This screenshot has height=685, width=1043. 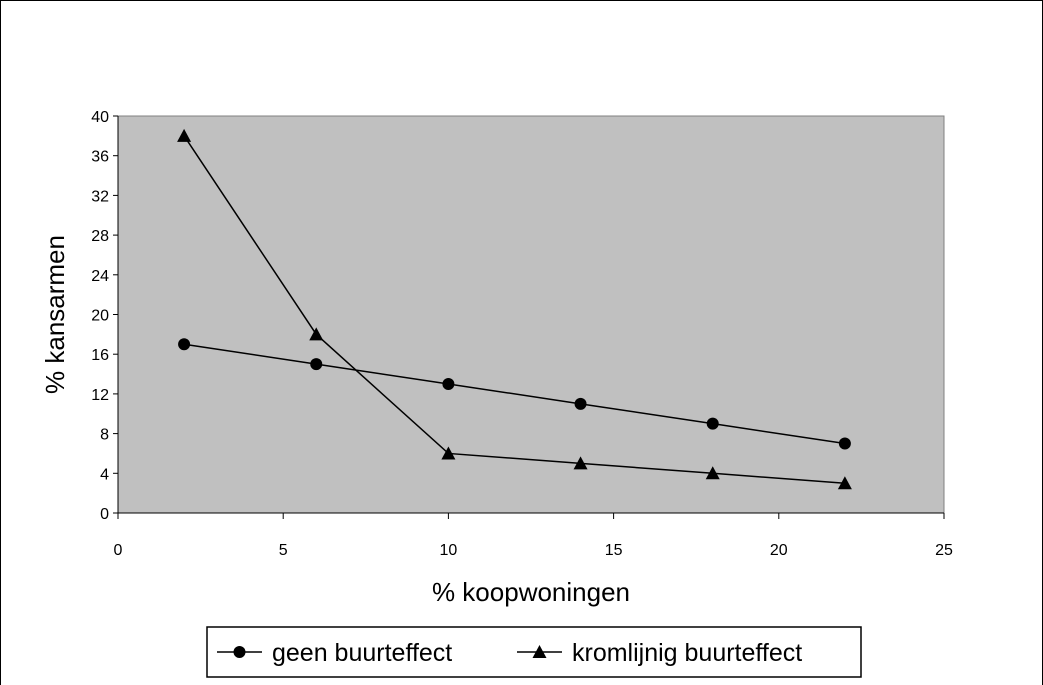 I want to click on x-tick-label: 25, so click(x=944, y=550).